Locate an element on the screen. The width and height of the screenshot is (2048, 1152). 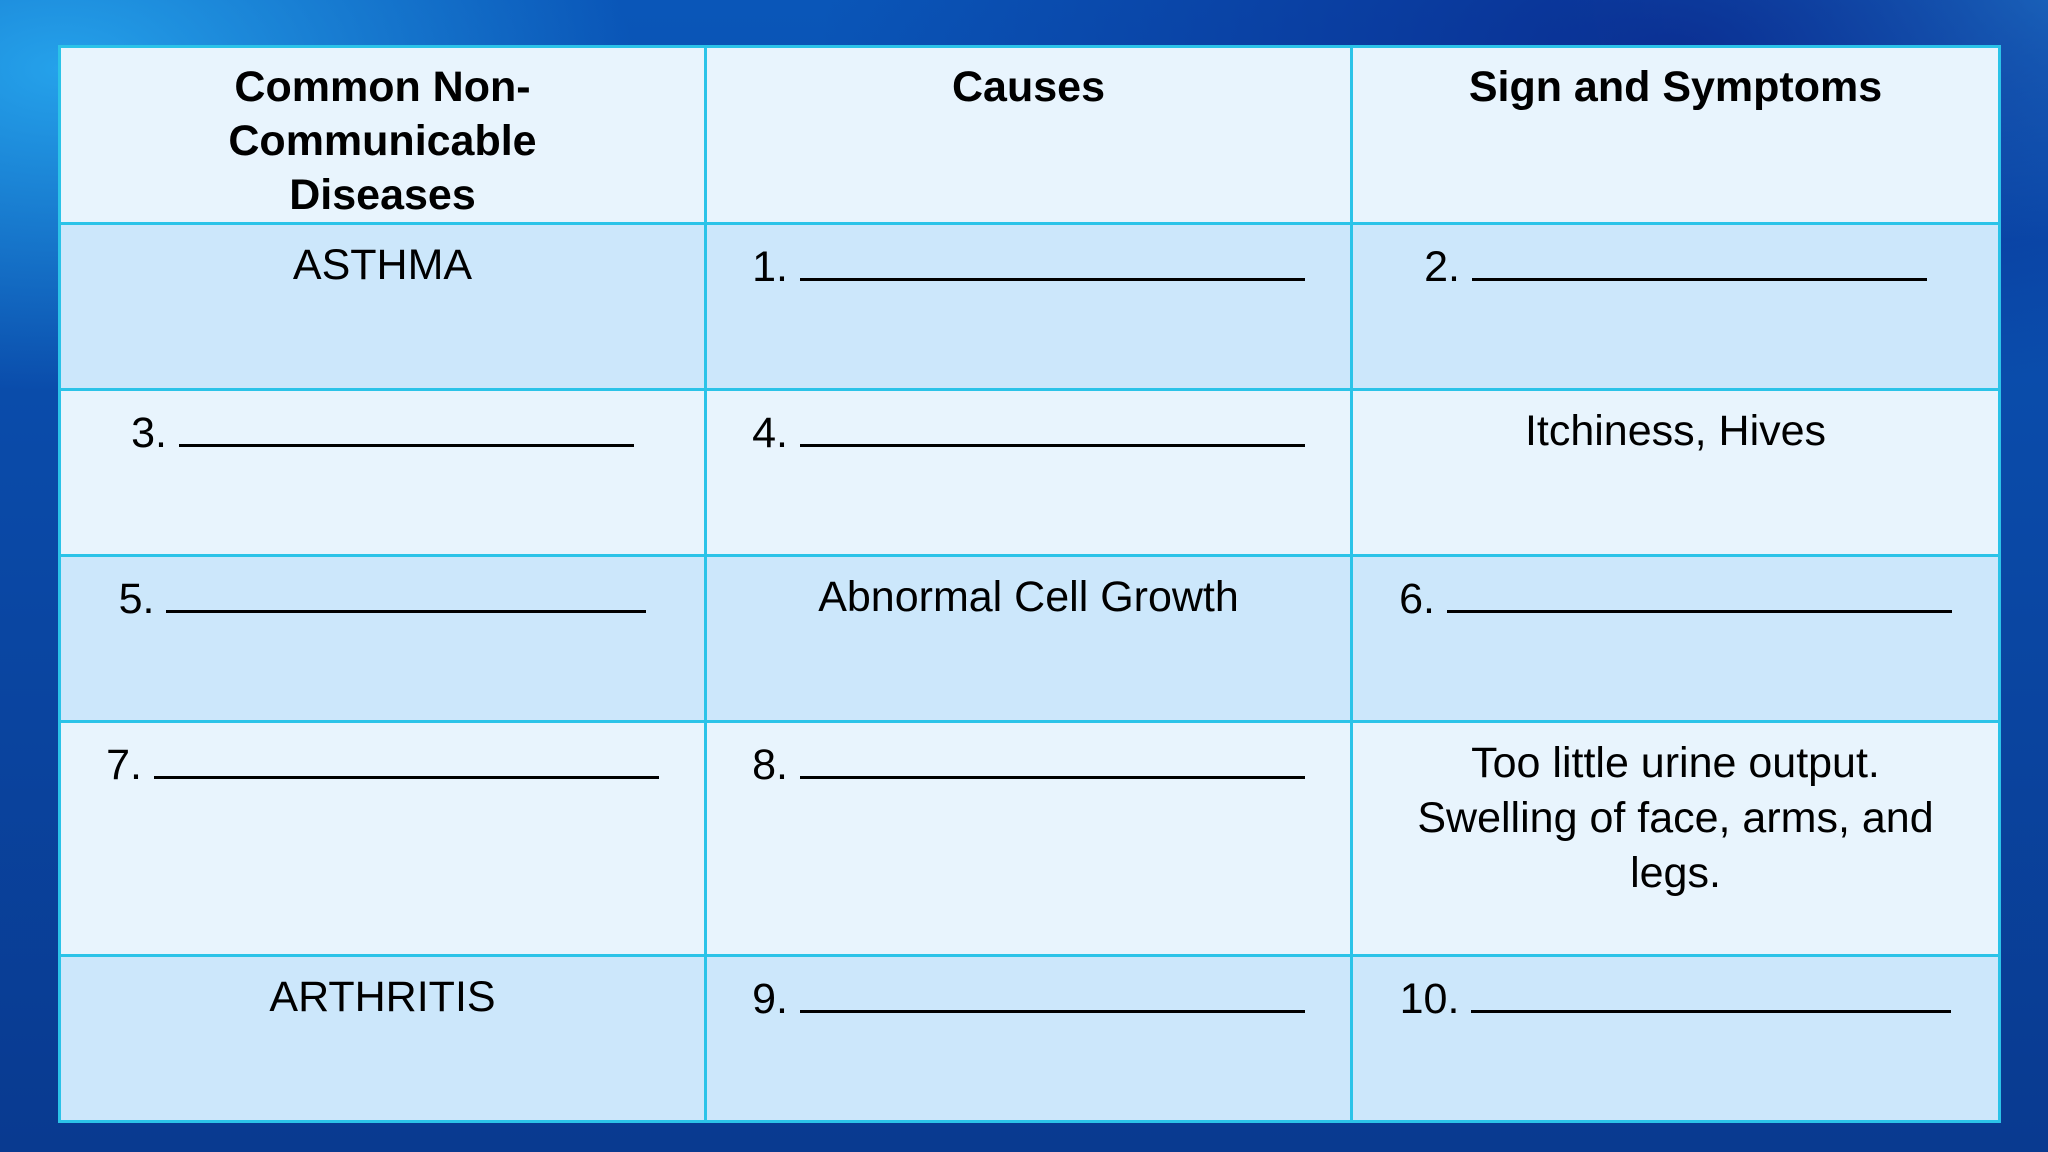
cell-disease: 3. is located at coordinates (382, 472).